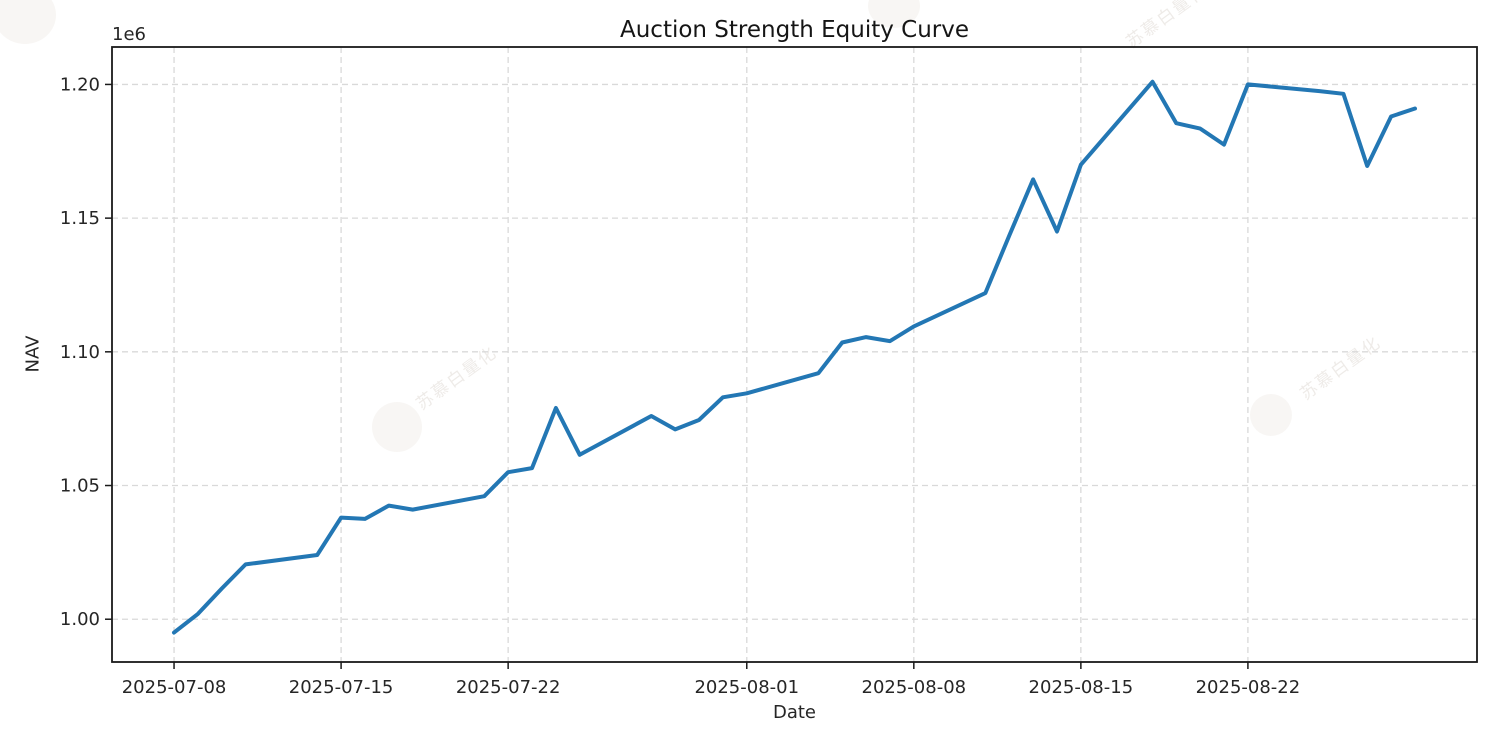  What do you see at coordinates (794, 712) in the screenshot?
I see `x-axis-label: Date` at bounding box center [794, 712].